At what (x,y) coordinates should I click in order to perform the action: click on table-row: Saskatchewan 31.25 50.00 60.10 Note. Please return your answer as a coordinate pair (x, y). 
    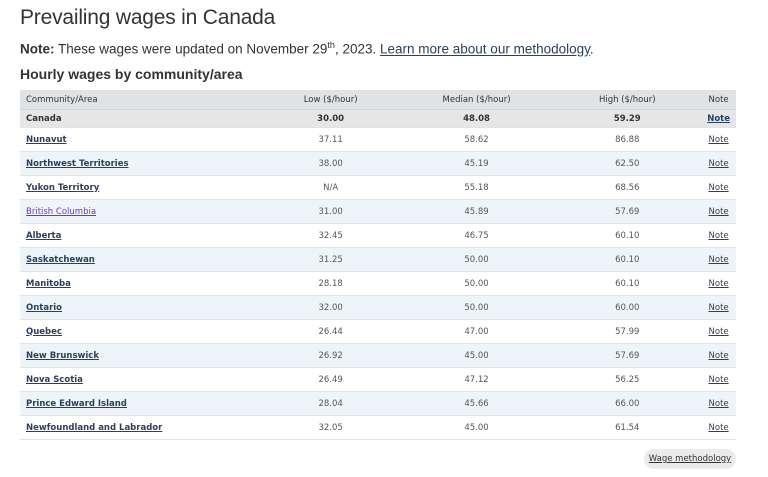
    Looking at the image, I should click on (378, 259).